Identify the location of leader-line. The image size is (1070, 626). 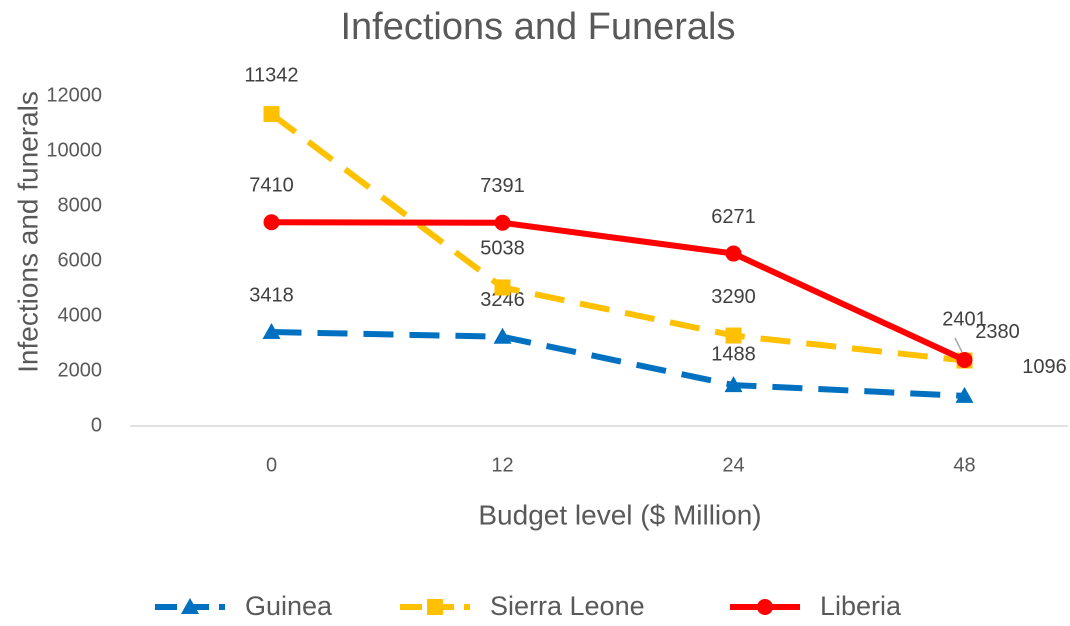
(958, 345).